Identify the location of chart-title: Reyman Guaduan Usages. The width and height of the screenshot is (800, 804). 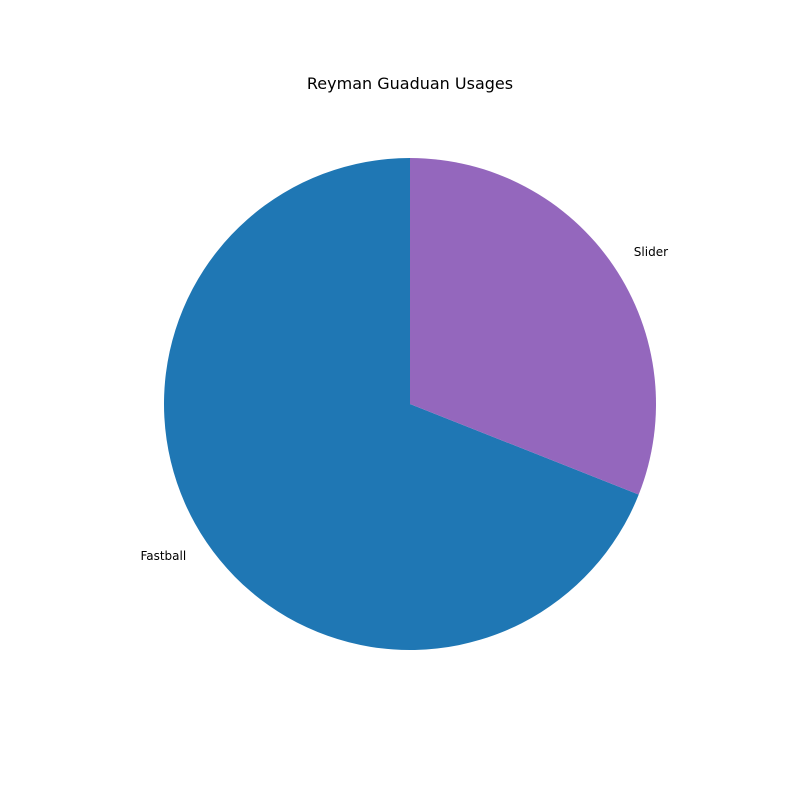
(410, 83).